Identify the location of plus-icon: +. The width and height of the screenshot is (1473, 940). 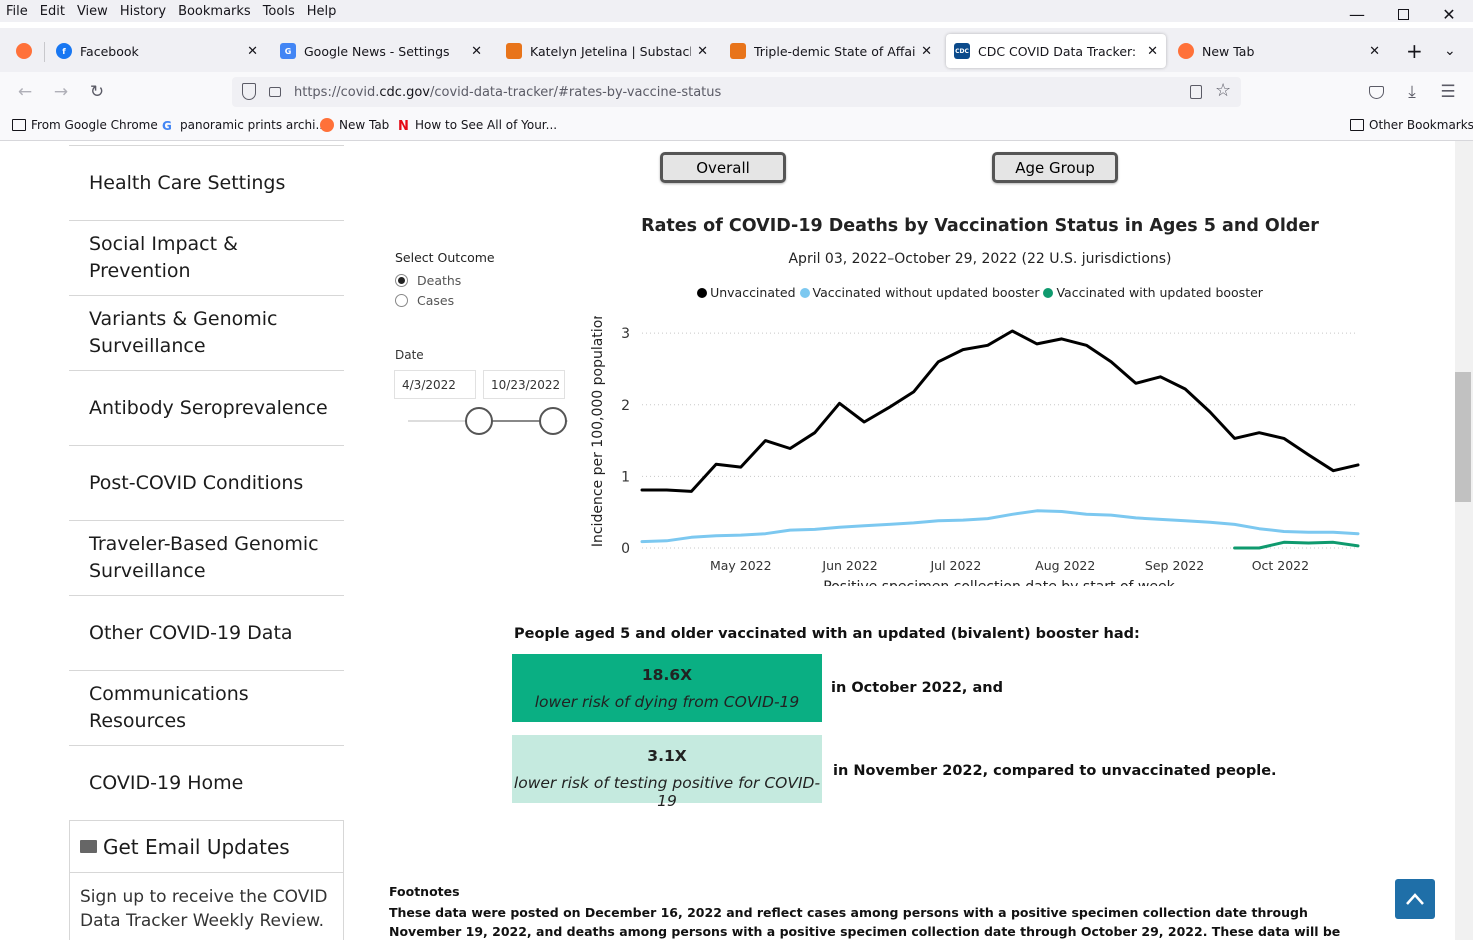
(1414, 51).